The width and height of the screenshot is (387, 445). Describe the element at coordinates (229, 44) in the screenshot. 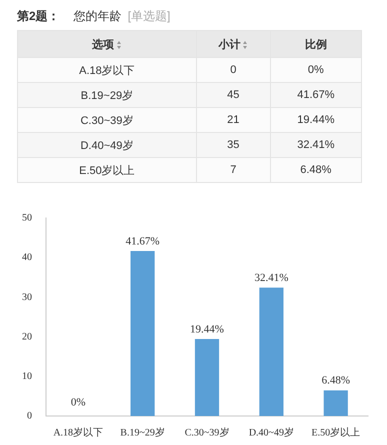

I see `series-label: 小计` at that location.